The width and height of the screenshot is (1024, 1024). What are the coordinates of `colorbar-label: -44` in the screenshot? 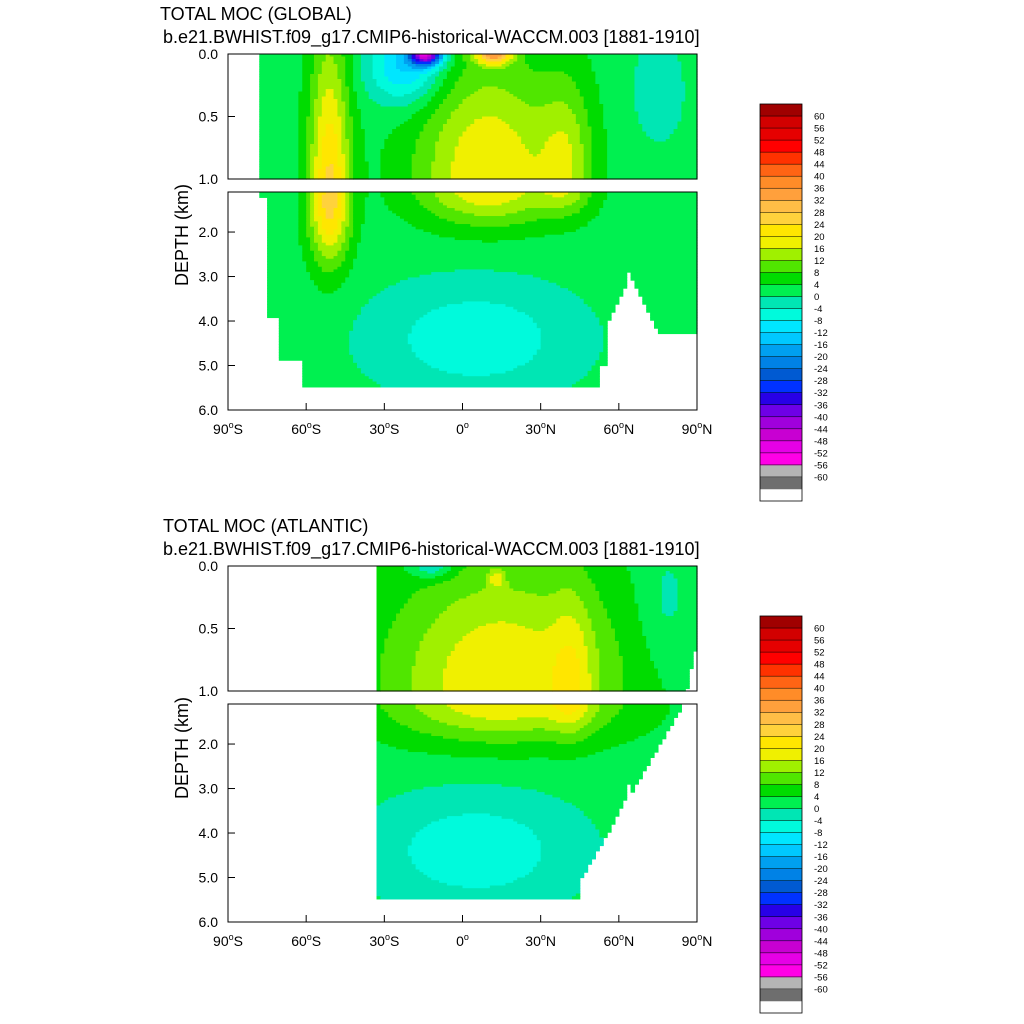 It's located at (821, 429).